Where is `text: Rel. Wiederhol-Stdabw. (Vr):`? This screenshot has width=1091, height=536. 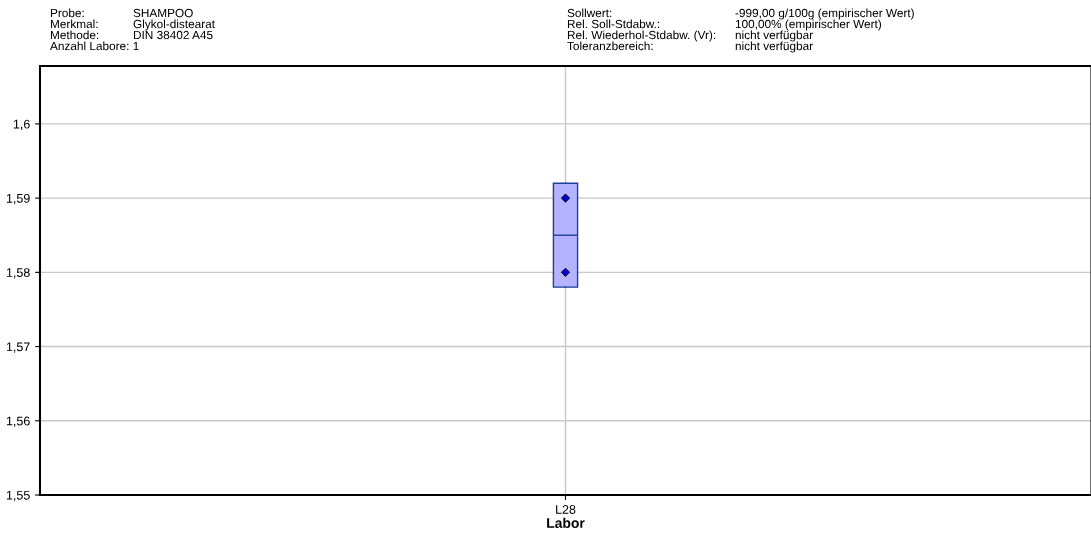 text: Rel. Wiederhol-Stdabw. (Vr): is located at coordinates (641, 36).